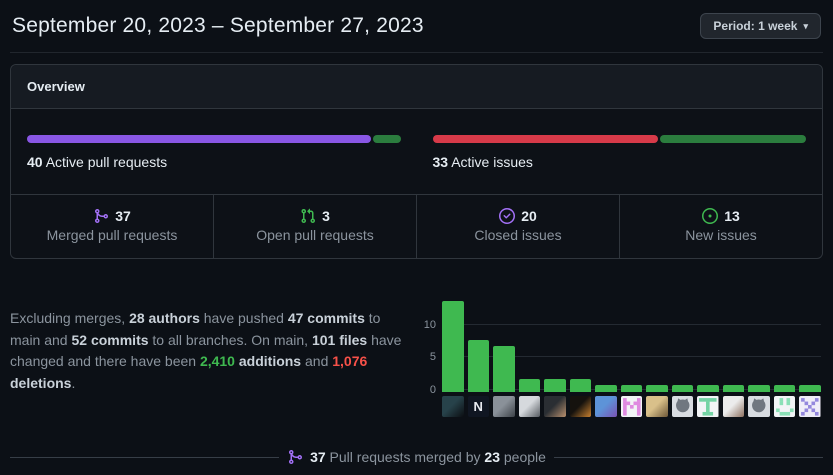 The width and height of the screenshot is (833, 475). I want to click on closed-segment, so click(545, 139).